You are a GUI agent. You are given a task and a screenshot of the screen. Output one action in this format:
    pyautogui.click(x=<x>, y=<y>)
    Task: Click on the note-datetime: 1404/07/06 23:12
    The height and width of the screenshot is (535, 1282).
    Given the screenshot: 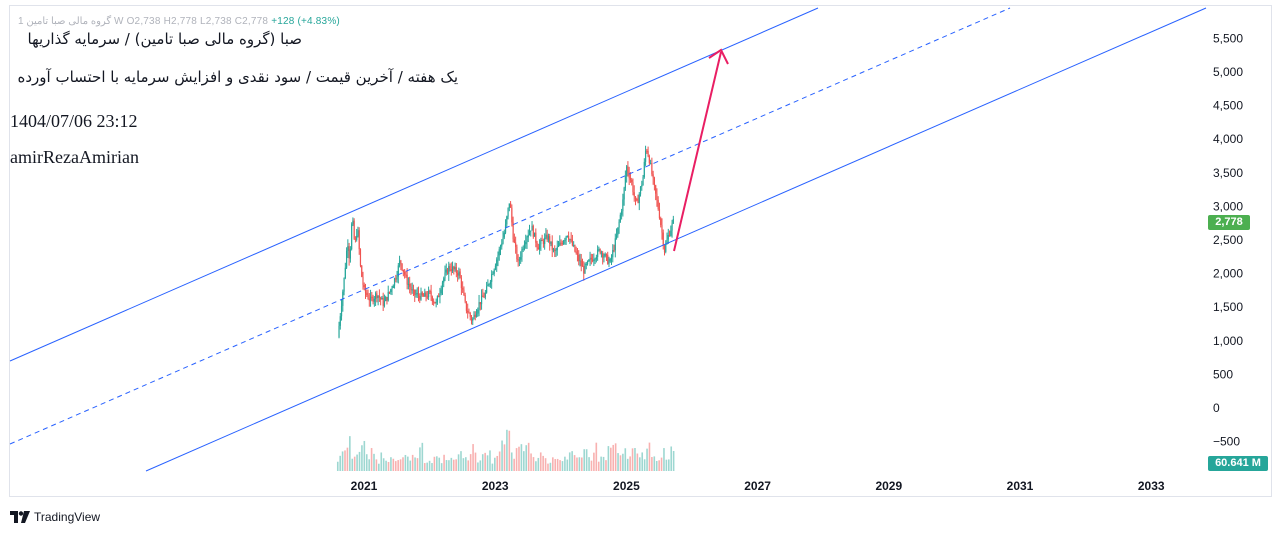 What is the action you would take?
    pyautogui.click(x=74, y=121)
    